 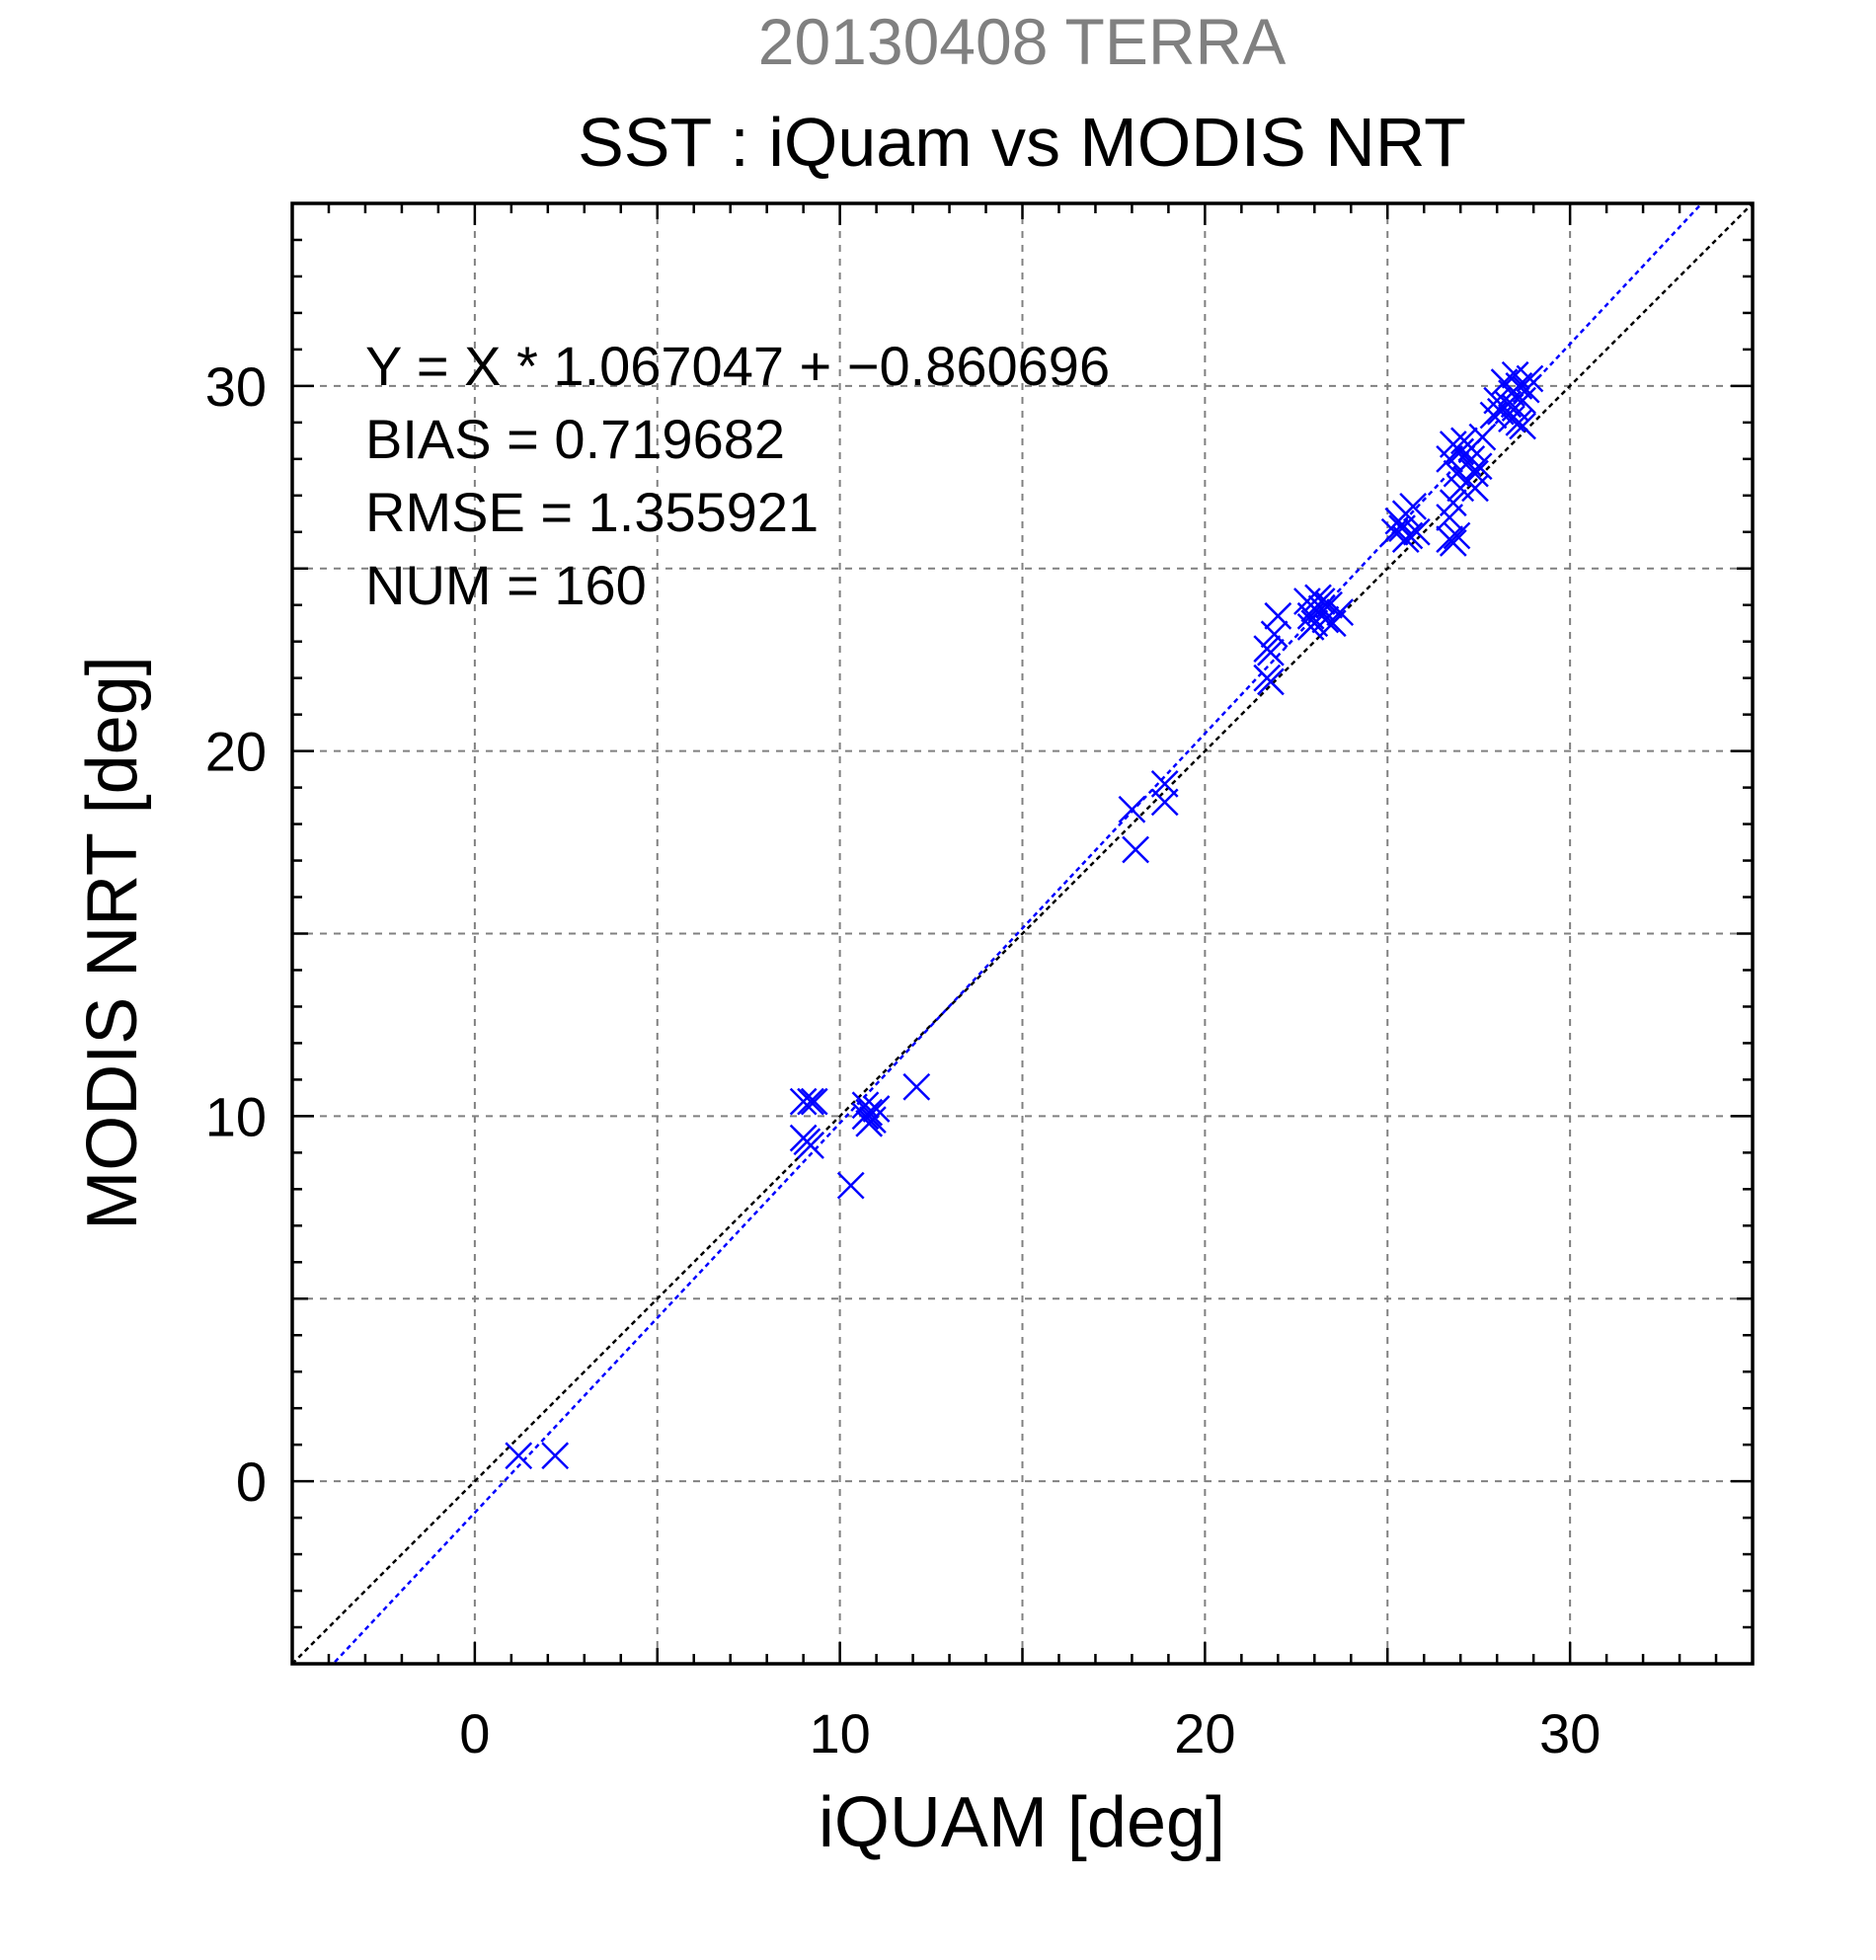 What do you see at coordinates (113, 943) in the screenshot?
I see `y-axis-label: MODIS NRT [deg]` at bounding box center [113, 943].